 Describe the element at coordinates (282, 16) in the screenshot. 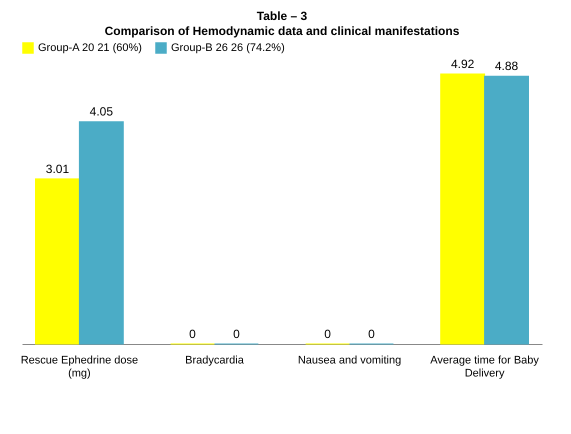

I see `chart-title: Table – 3` at that location.